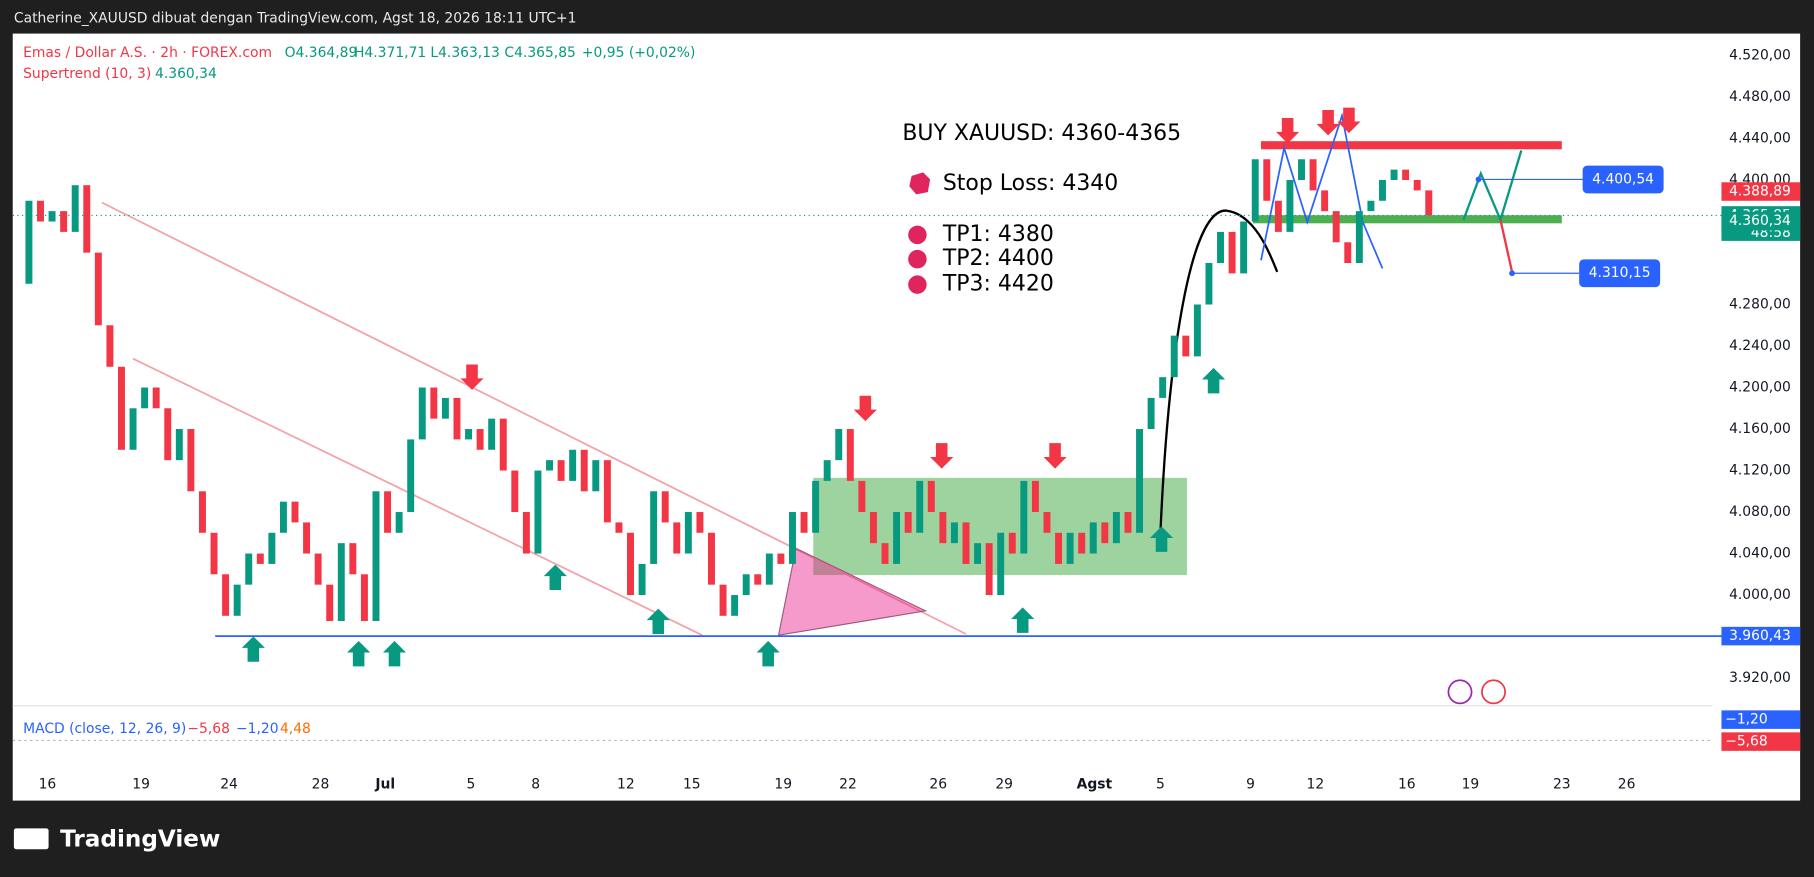  I want to click on projection-down, so click(1506, 246).